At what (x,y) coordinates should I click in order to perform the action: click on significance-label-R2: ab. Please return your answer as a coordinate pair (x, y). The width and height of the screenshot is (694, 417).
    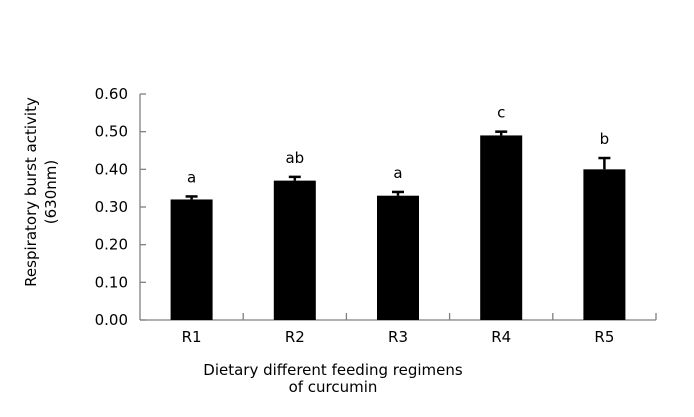
    Looking at the image, I should click on (294, 158).